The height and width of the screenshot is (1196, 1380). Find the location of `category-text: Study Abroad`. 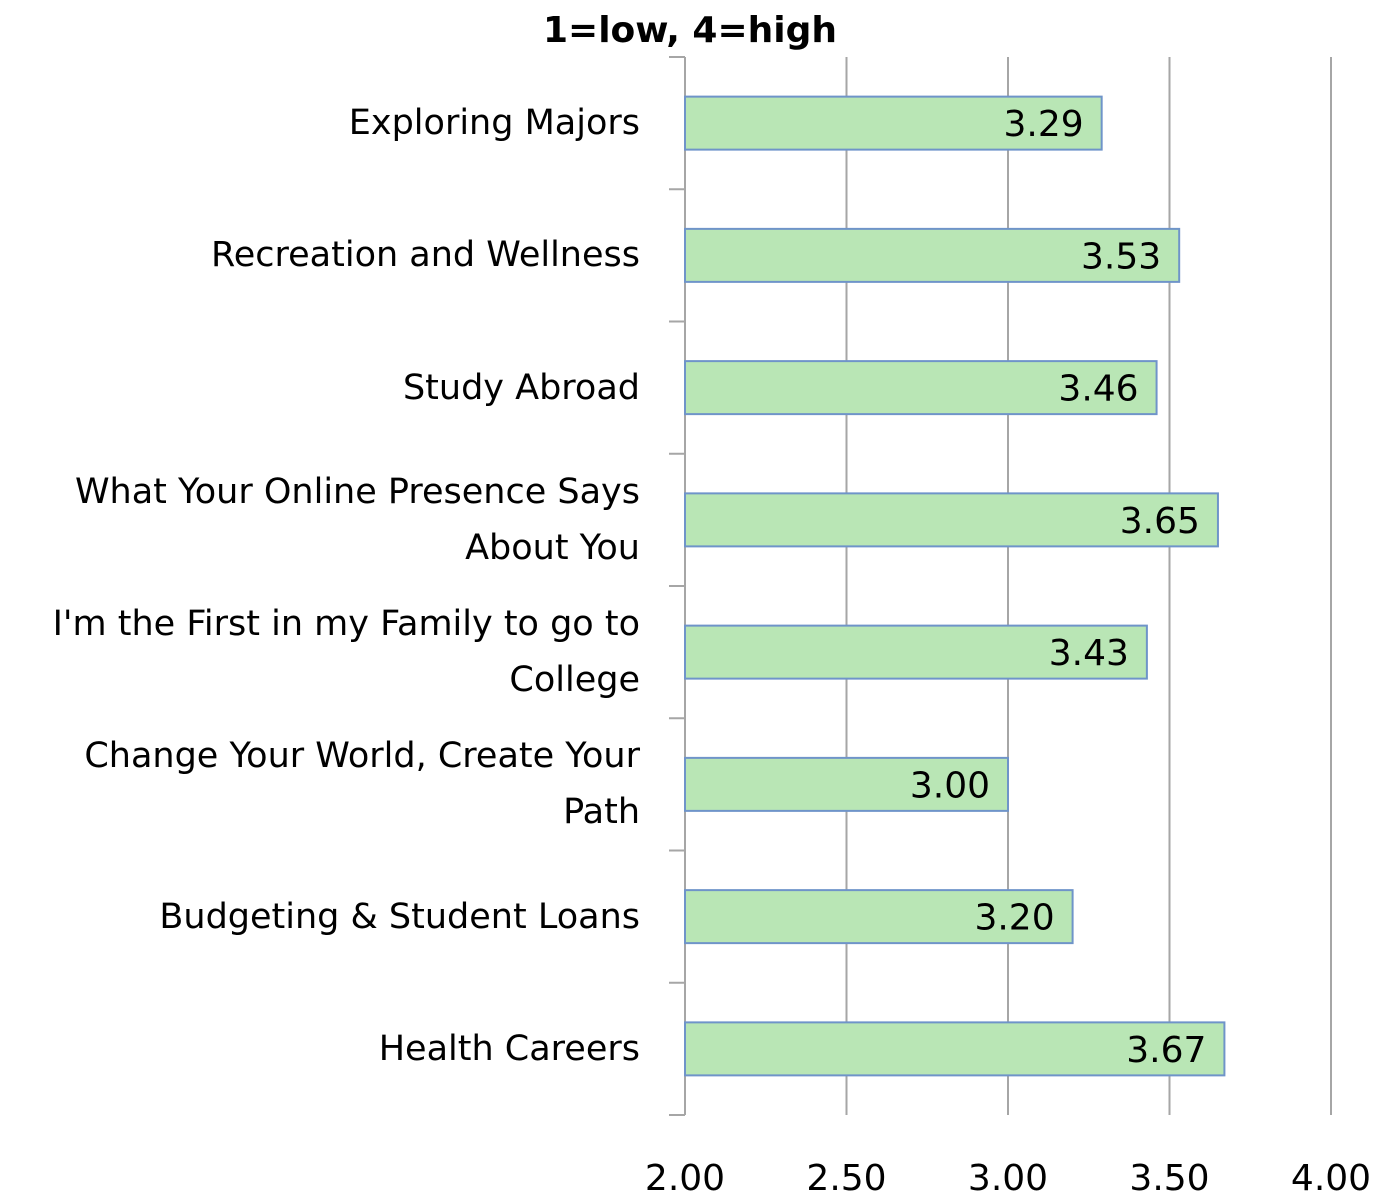

category-text: Study Abroad is located at coordinates (521, 387).